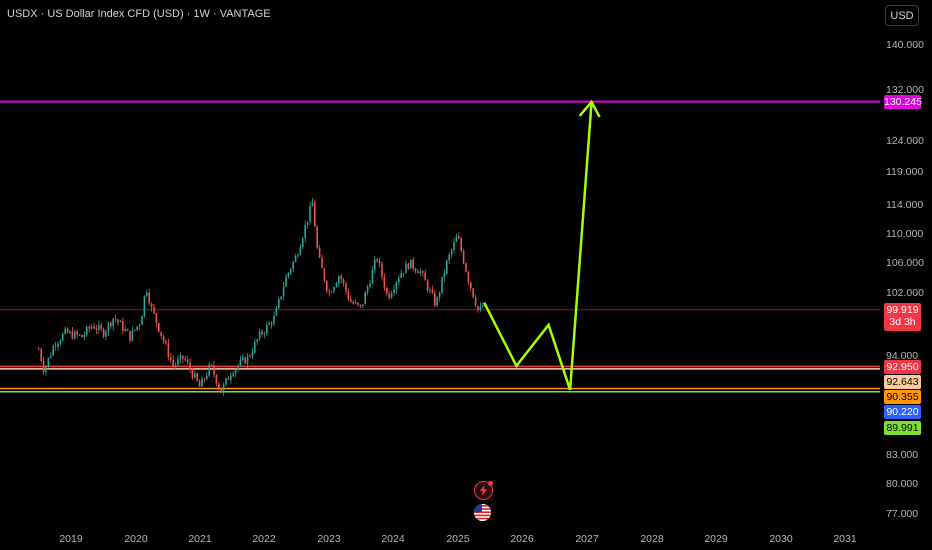 This screenshot has height=550, width=932. Describe the element at coordinates (902, 15) in the screenshot. I see `currency-button: USD` at that location.